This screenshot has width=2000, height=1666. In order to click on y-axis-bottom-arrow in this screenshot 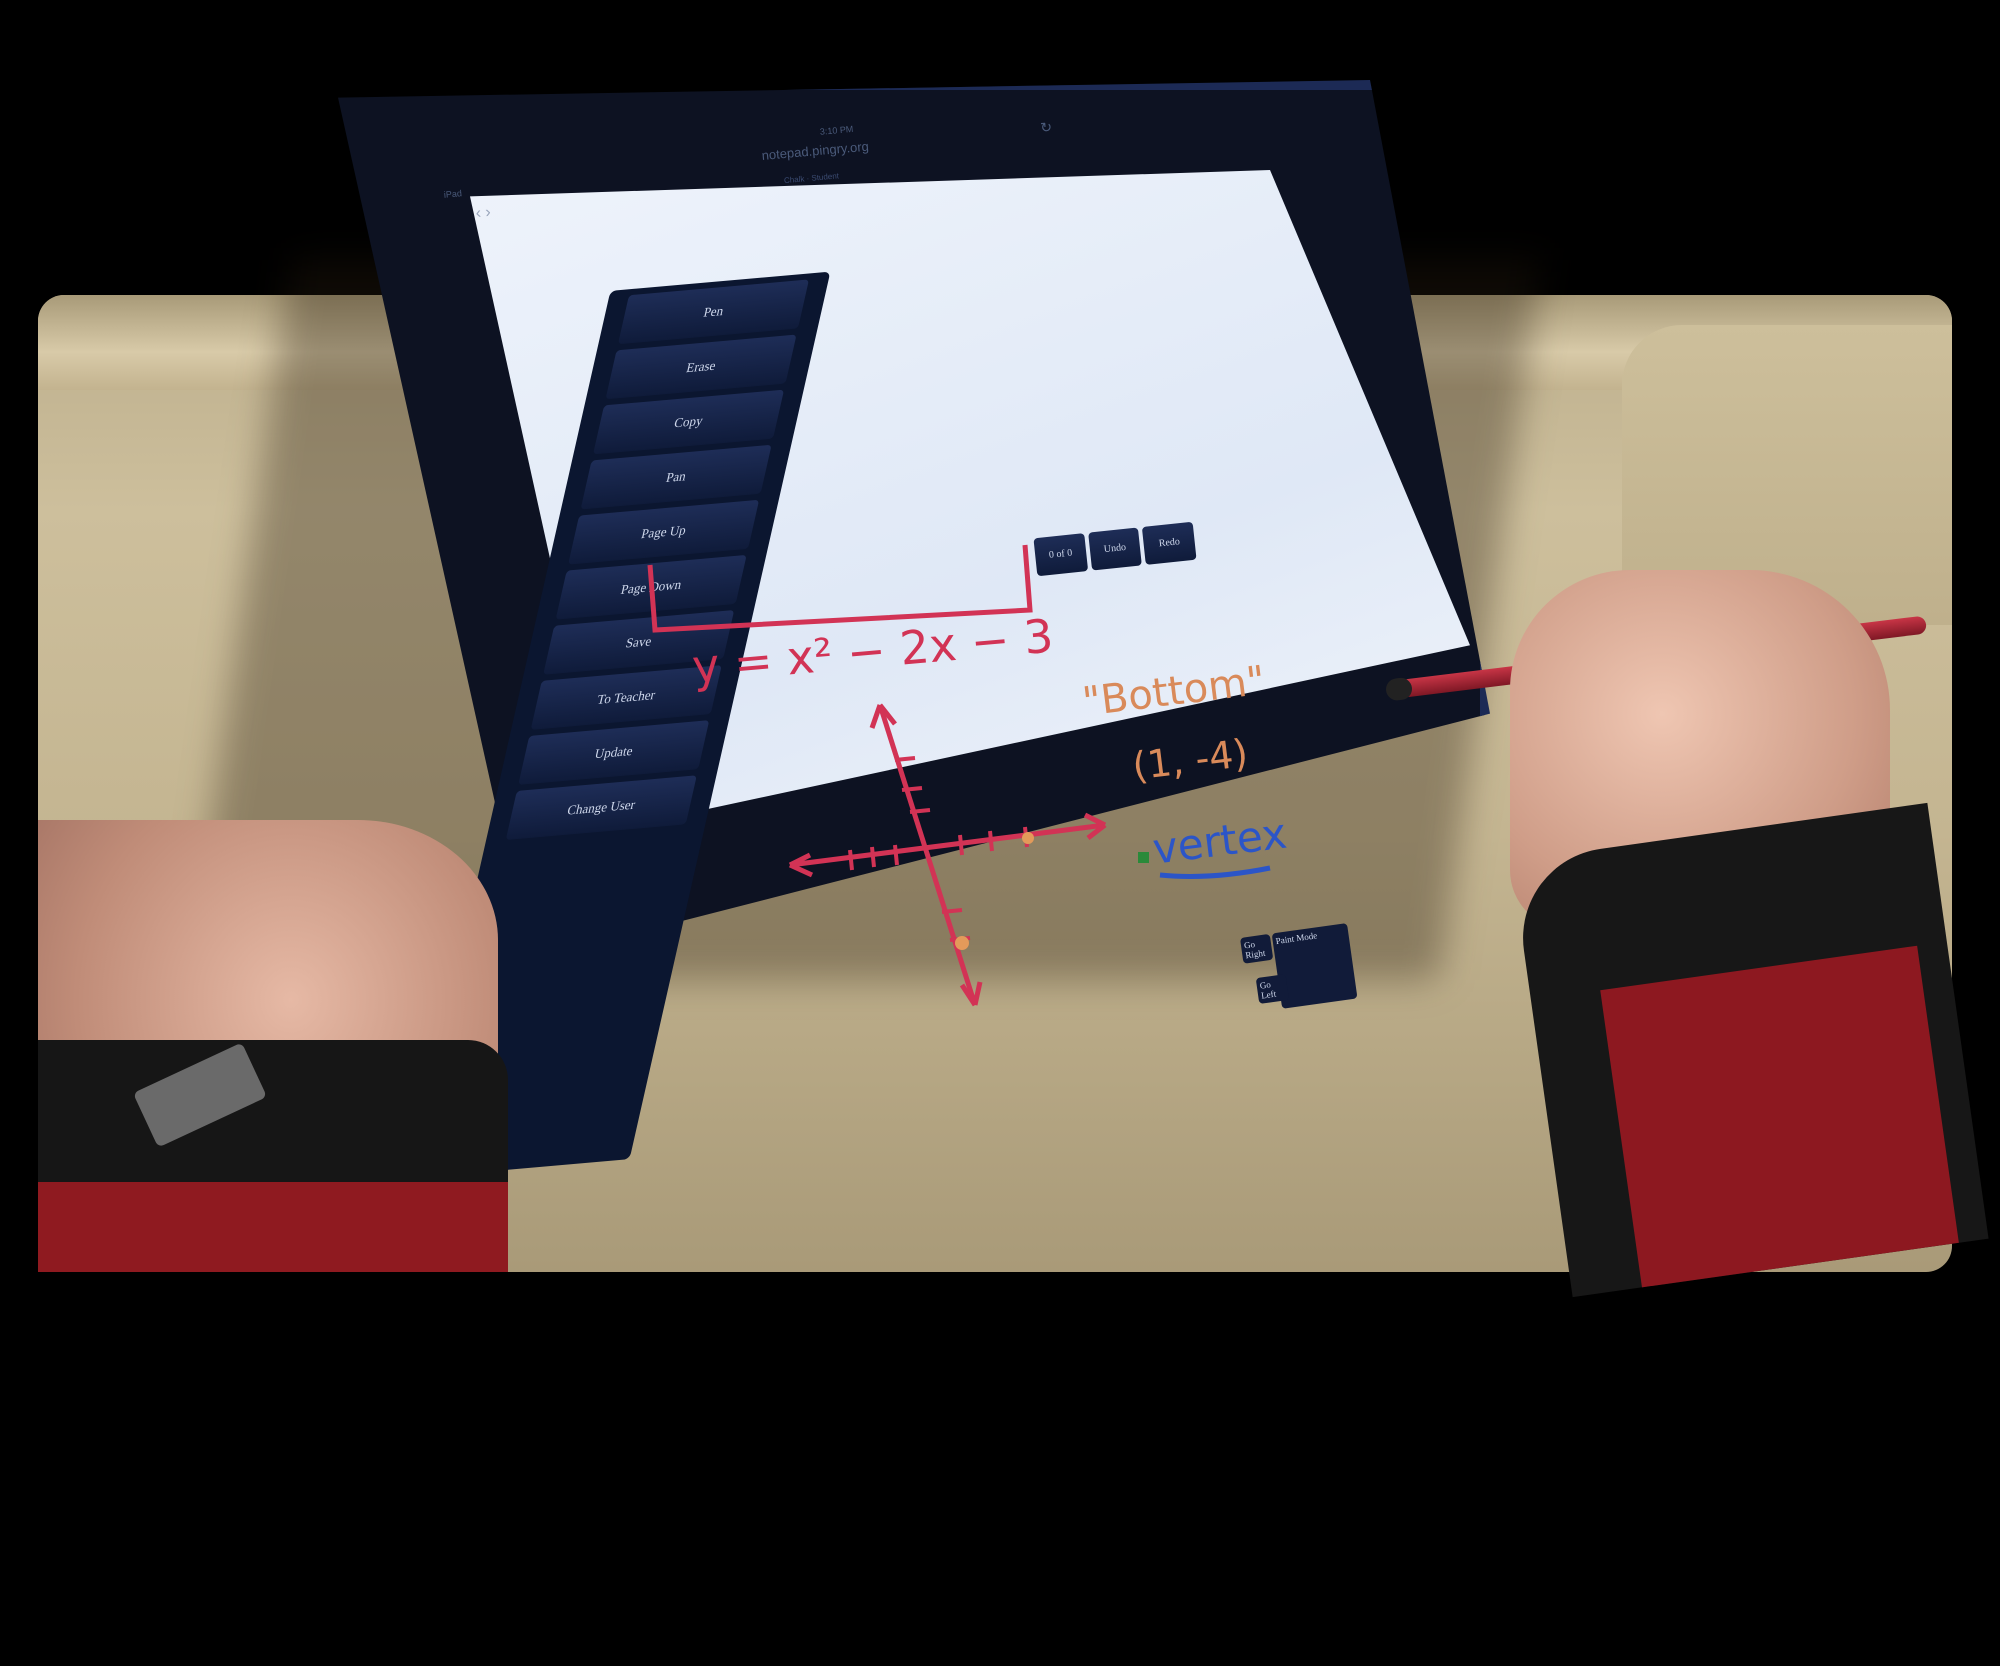, I will do `click(971, 994)`.